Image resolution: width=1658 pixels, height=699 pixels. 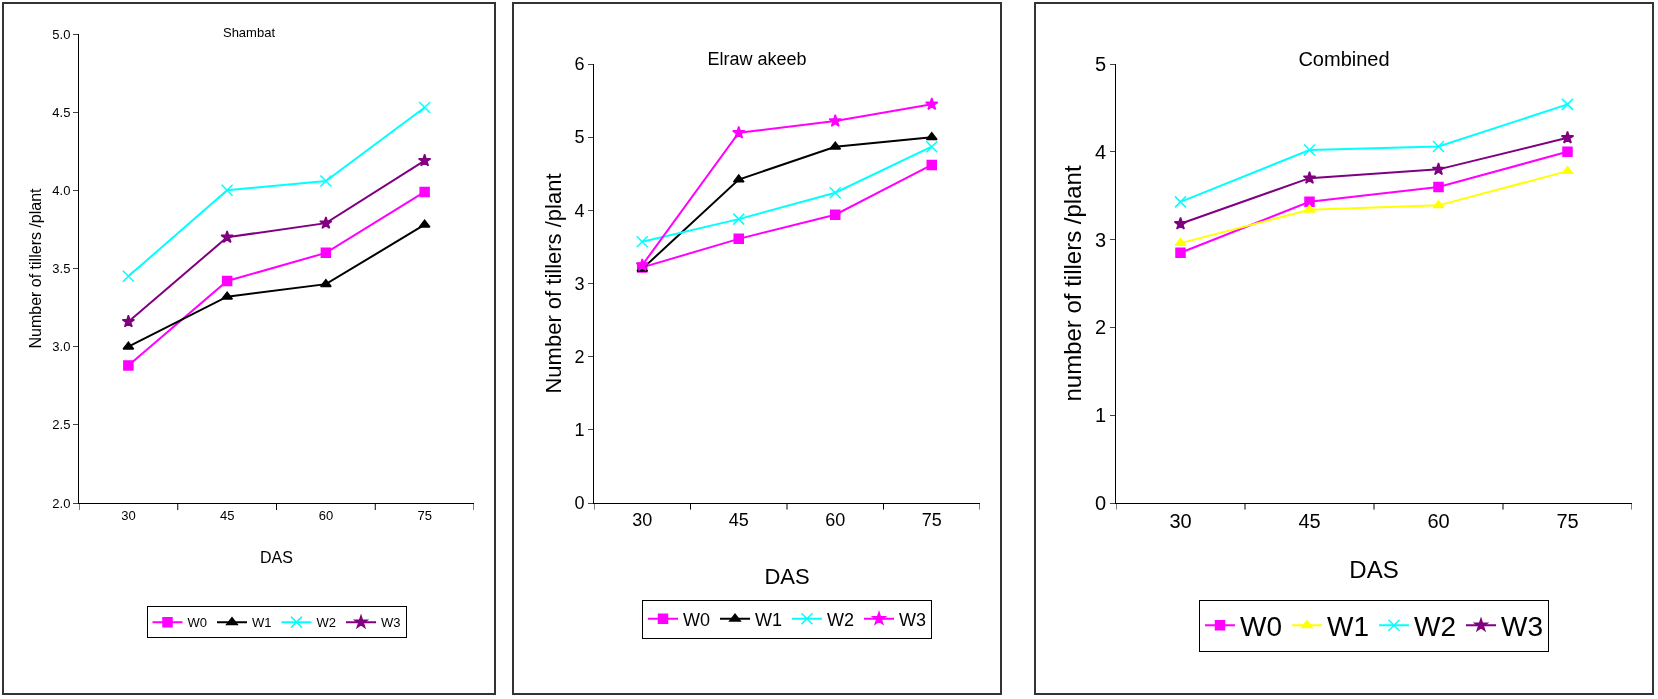 What do you see at coordinates (61, 190) in the screenshot?
I see `y-tick-label: 4.0` at bounding box center [61, 190].